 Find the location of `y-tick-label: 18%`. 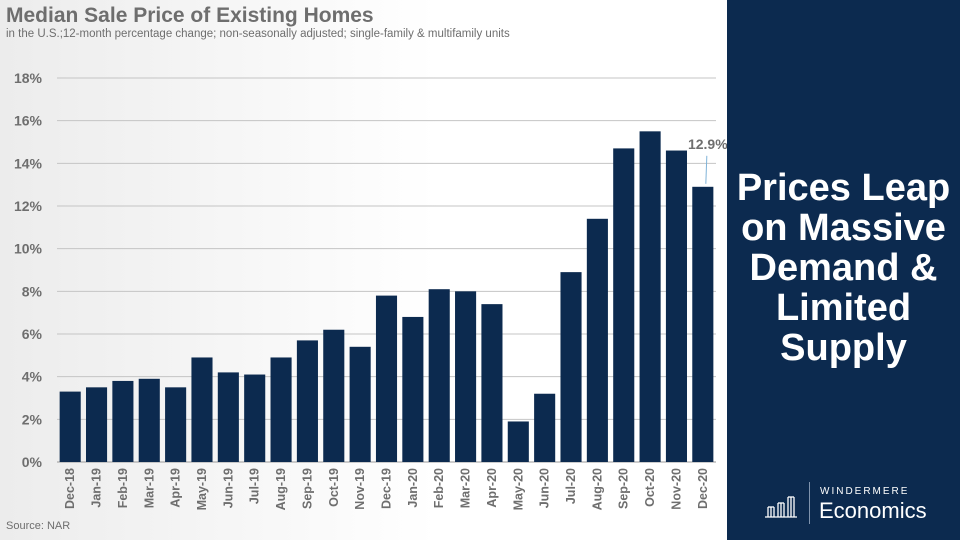

y-tick-label: 18% is located at coordinates (28, 78).